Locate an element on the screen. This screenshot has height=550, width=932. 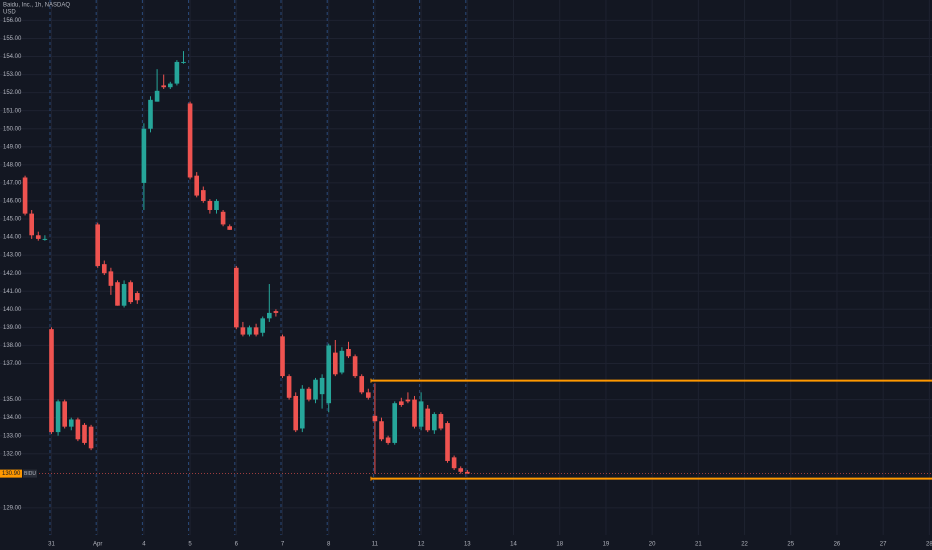
y-tick-label: 150.00 is located at coordinates (12, 129).